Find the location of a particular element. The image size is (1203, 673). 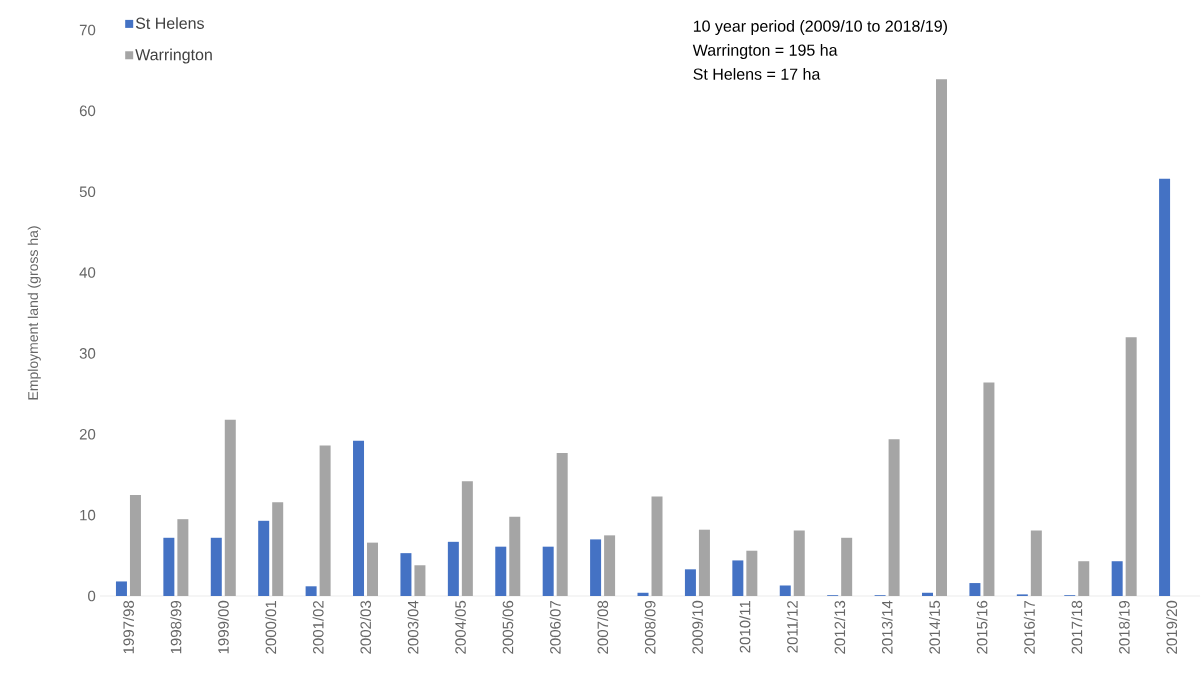

annotation: Warrington = 195 ha is located at coordinates (765, 51).